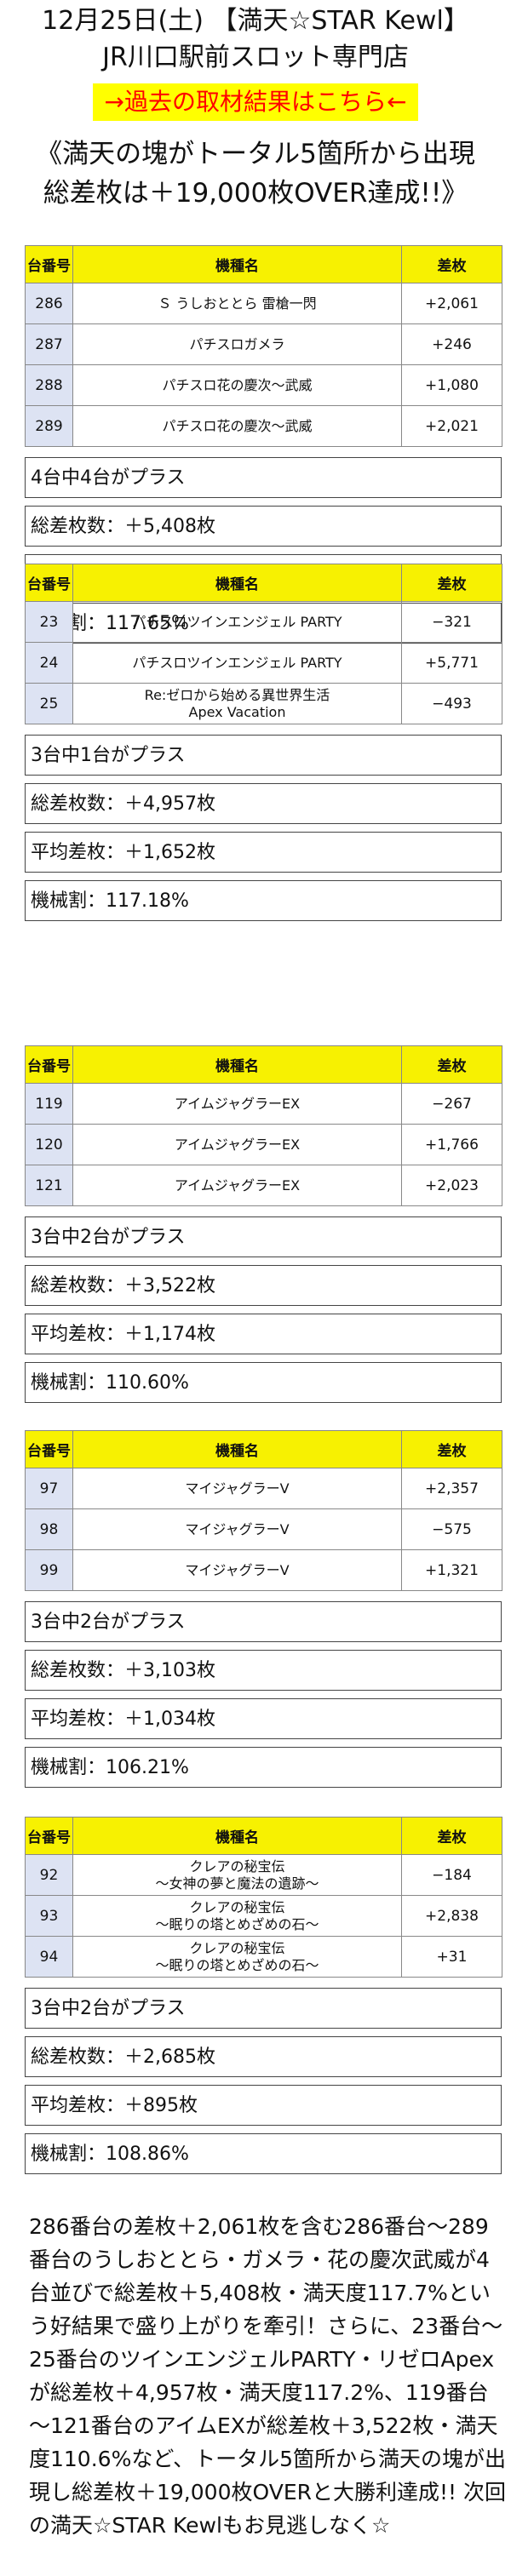  Describe the element at coordinates (237, 1875) in the screenshot. I see `machine-name: クレアの秘宝伝 ～女神の夢と魔法の遺跡～` at that location.